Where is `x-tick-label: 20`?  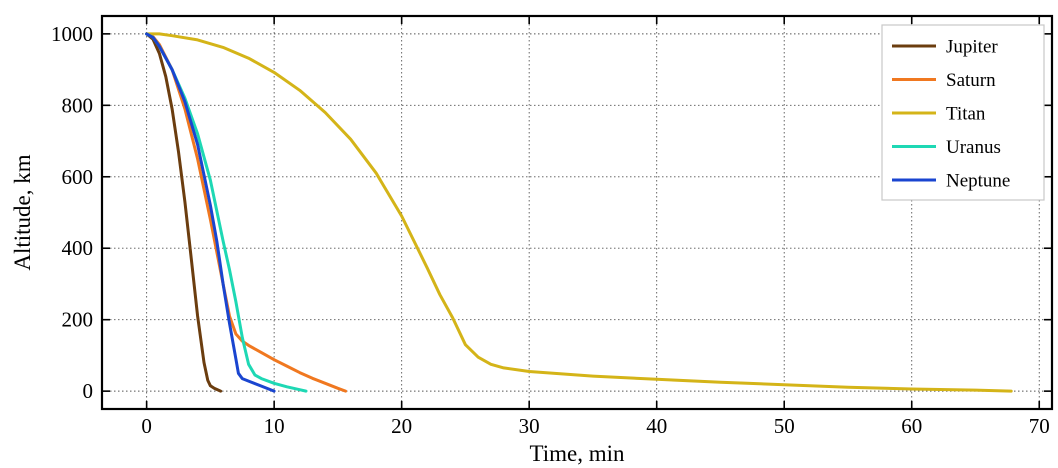 x-tick-label: 20 is located at coordinates (401, 426).